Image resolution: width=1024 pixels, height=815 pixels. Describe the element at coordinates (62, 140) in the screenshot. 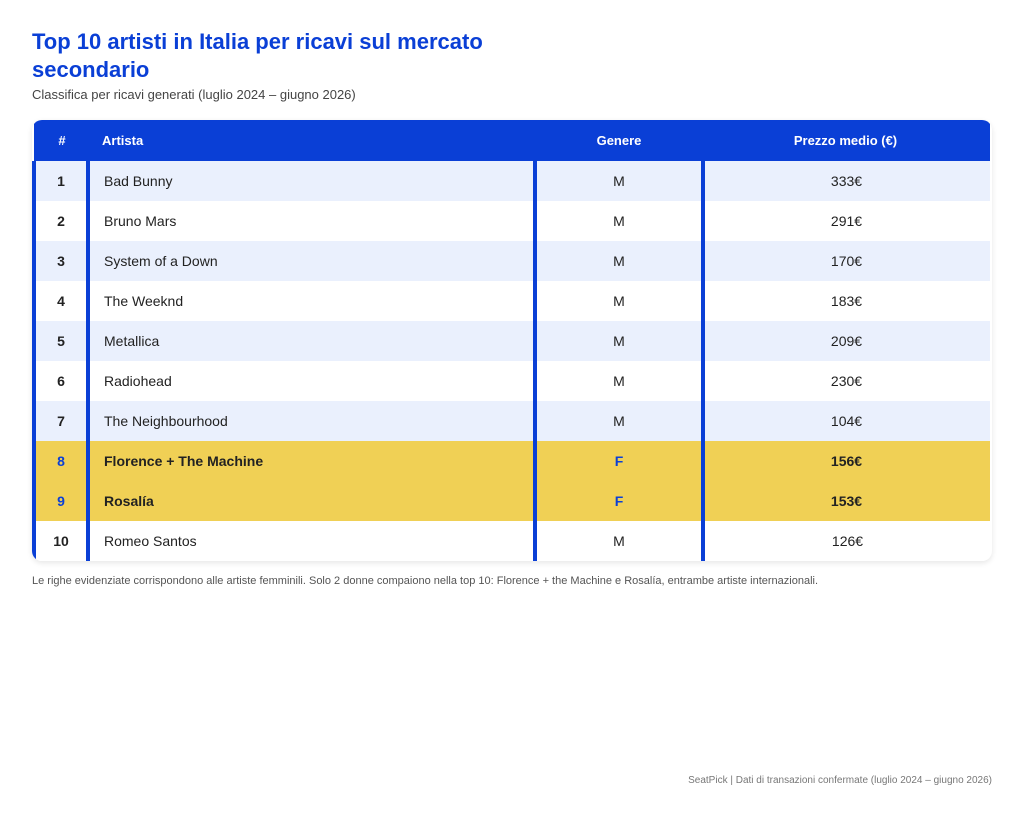

I see `column-header-rank: #` at that location.